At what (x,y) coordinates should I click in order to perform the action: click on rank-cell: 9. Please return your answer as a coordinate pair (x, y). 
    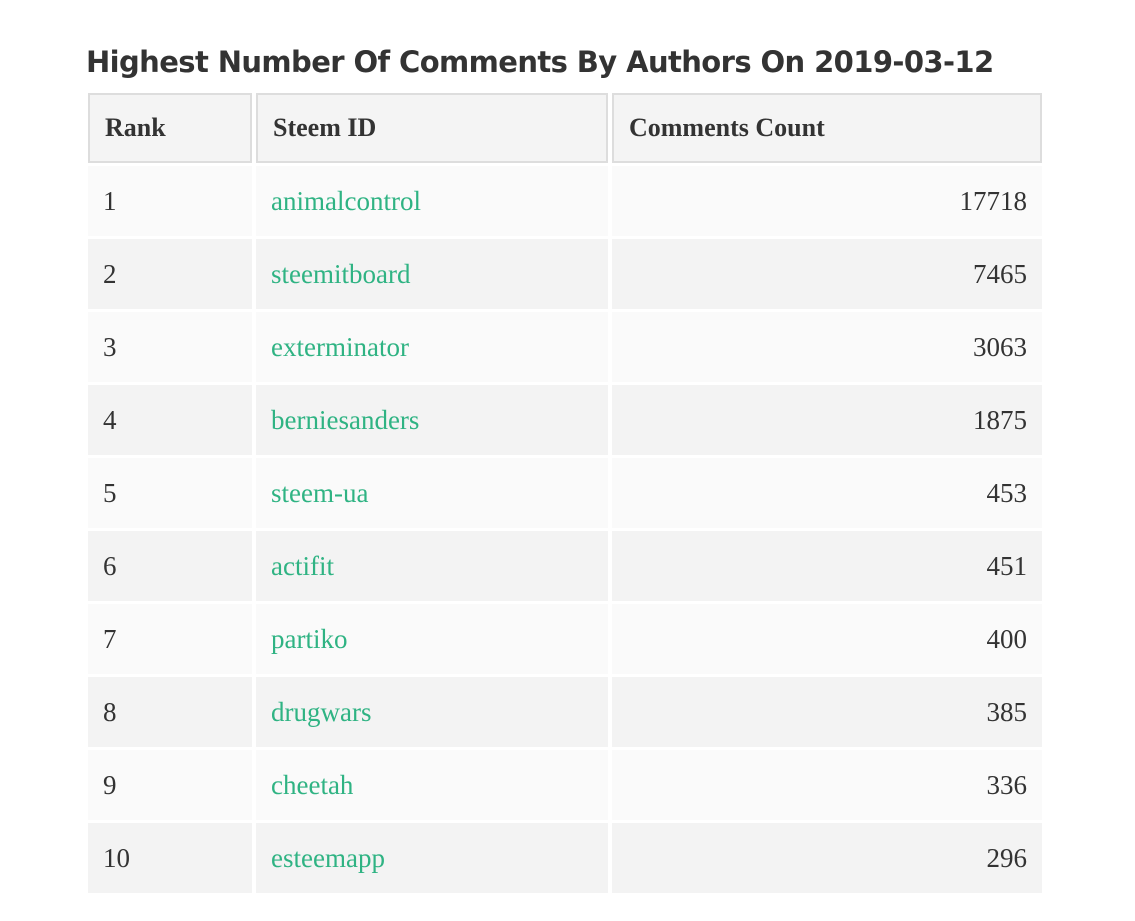
    Looking at the image, I should click on (170, 785).